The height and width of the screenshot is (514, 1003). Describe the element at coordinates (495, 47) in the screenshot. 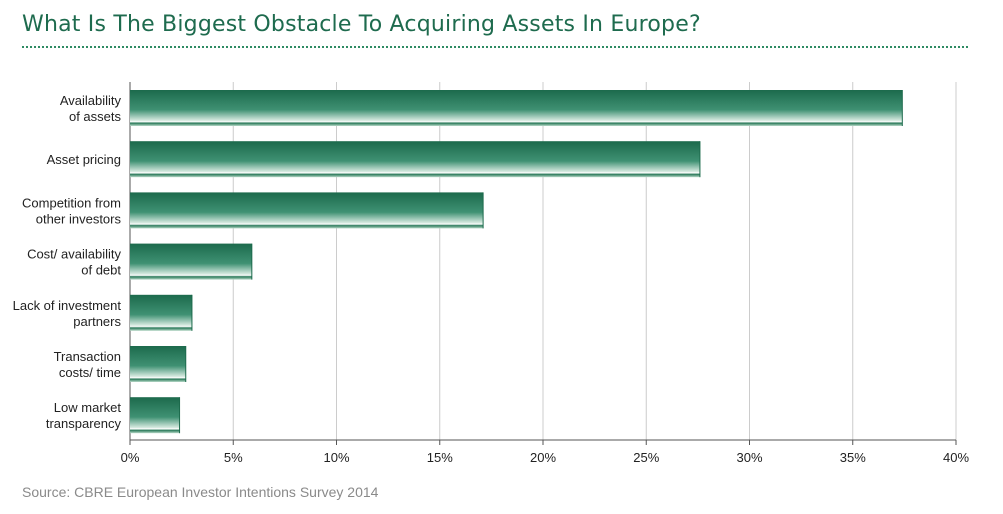

I see `title-divider` at that location.